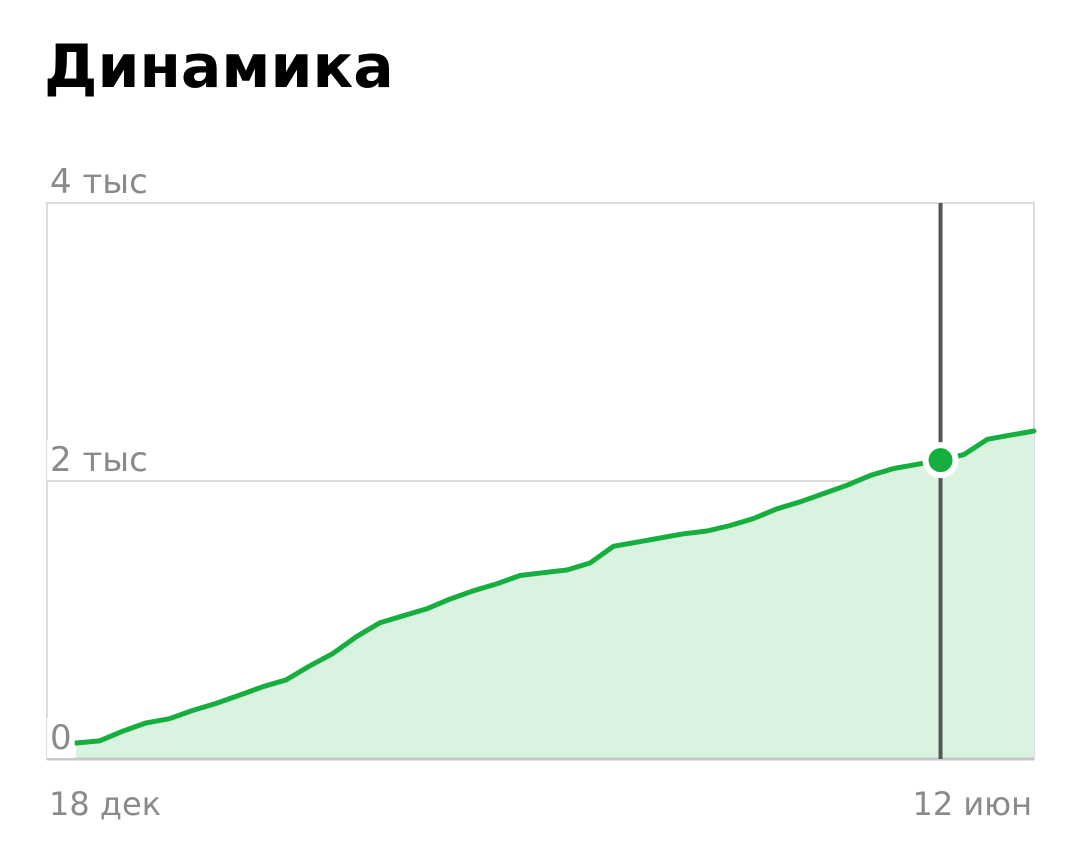 The width and height of the screenshot is (1080, 862). What do you see at coordinates (972, 804) in the screenshot?
I see `x-tick-label: 12 июн` at bounding box center [972, 804].